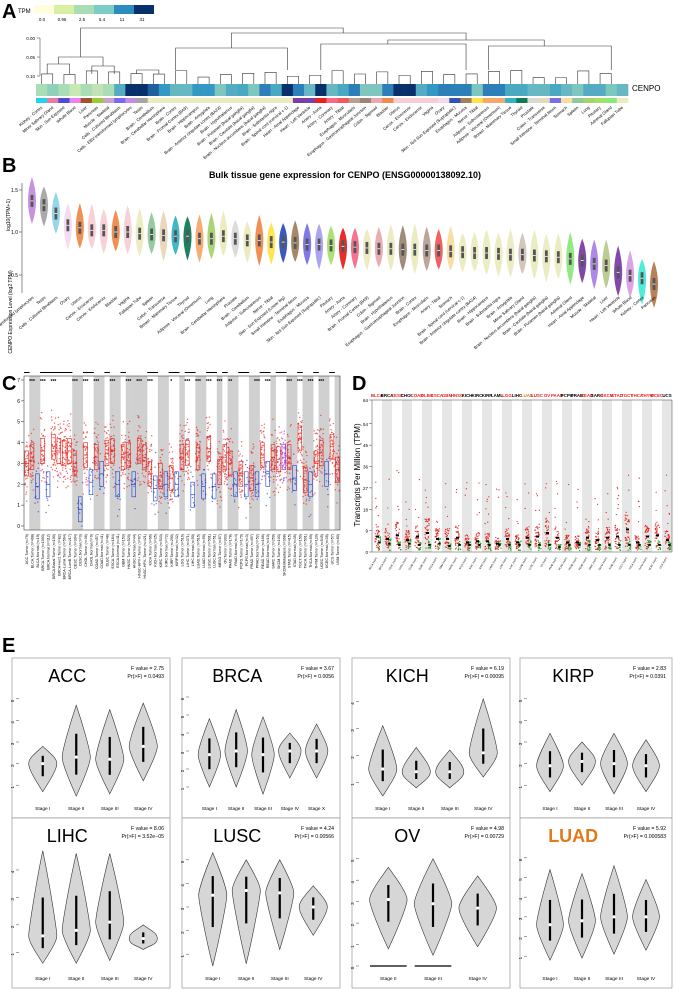 The width and height of the screenshot is (674, 991). I want to click on axis-tick-label: 0, so click(352, 967).